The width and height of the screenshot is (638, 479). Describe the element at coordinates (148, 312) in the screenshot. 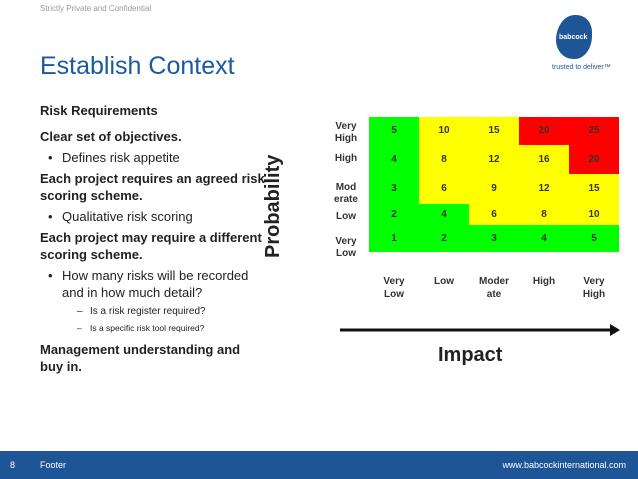

I see `subbullet-risk-register: Is a risk register required?` at that location.